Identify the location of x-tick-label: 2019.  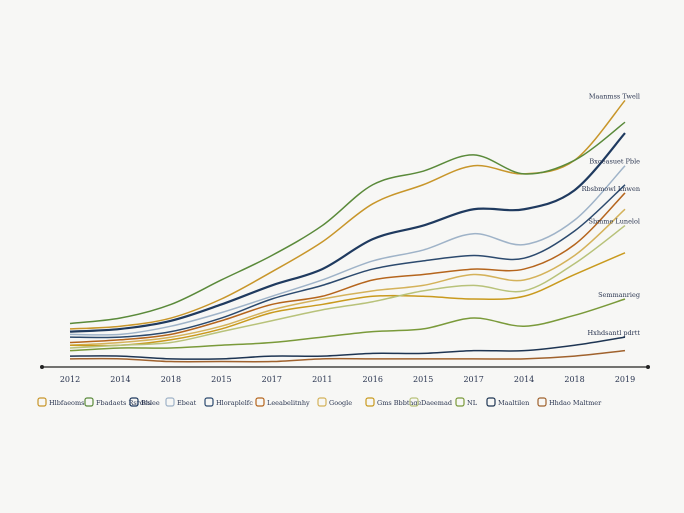
(625, 379).